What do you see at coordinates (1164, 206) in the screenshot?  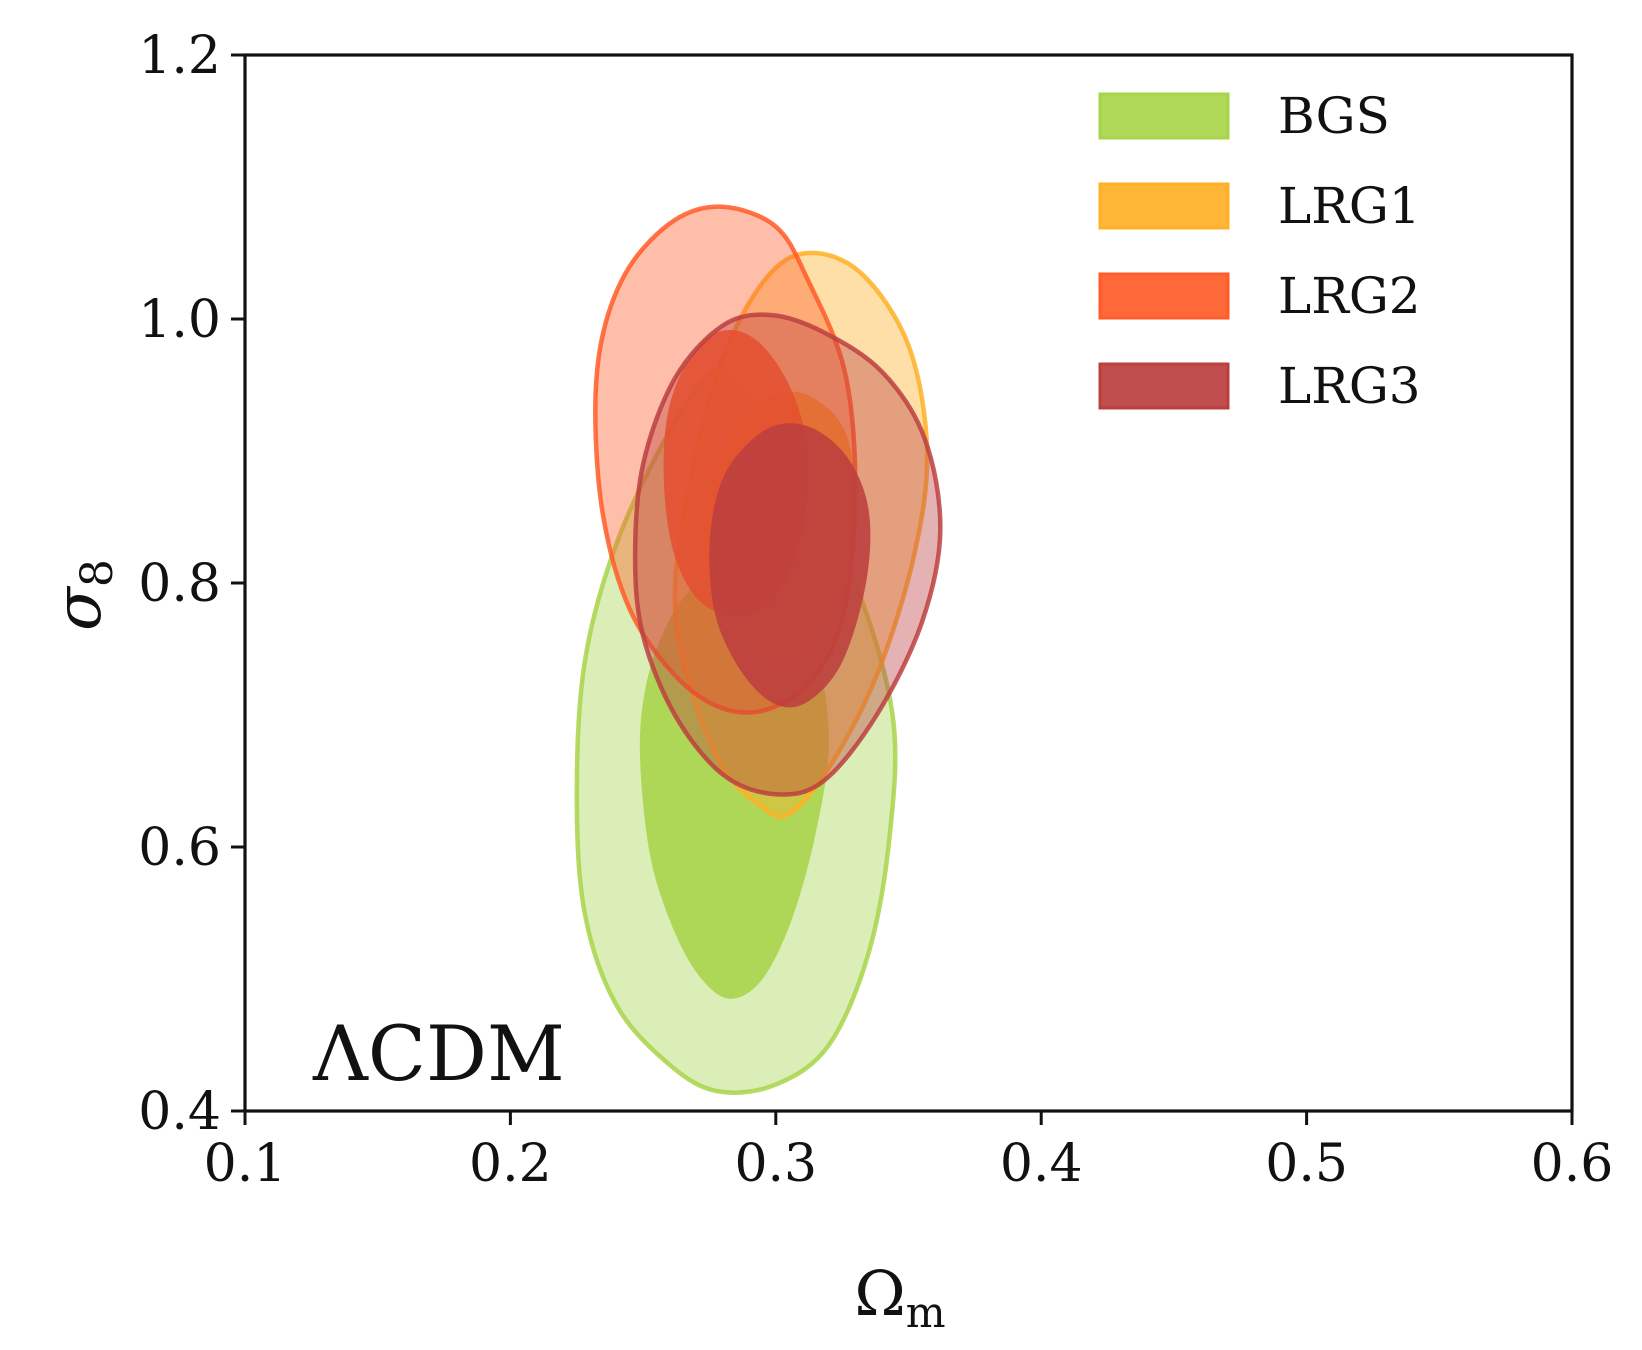 I see `legend-swatch-lrg1` at bounding box center [1164, 206].